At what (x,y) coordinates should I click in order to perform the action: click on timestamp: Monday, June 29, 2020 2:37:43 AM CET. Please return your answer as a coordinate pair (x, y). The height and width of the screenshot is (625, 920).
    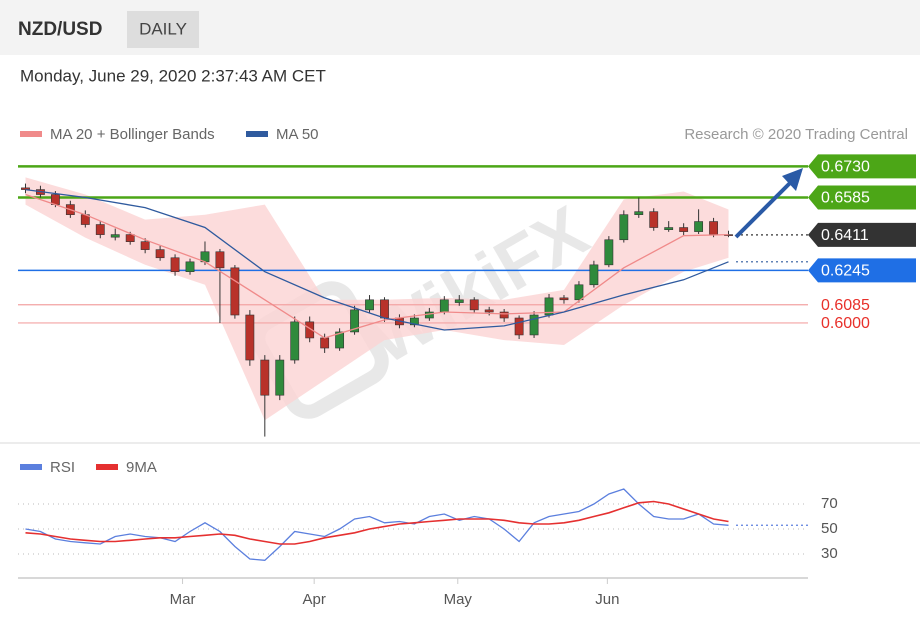
    Looking at the image, I should click on (173, 75).